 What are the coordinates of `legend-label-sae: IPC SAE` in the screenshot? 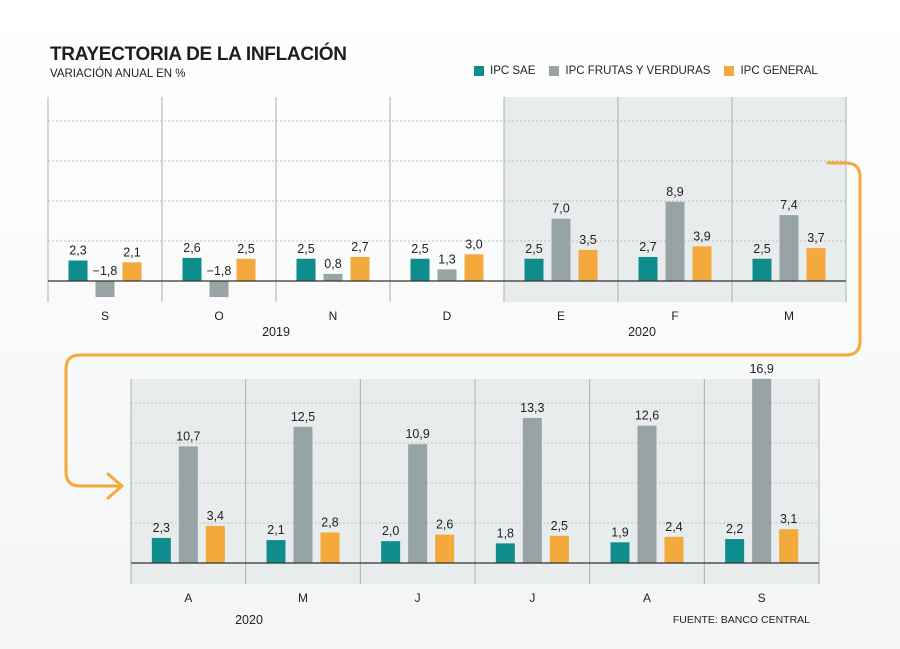 It's located at (513, 71).